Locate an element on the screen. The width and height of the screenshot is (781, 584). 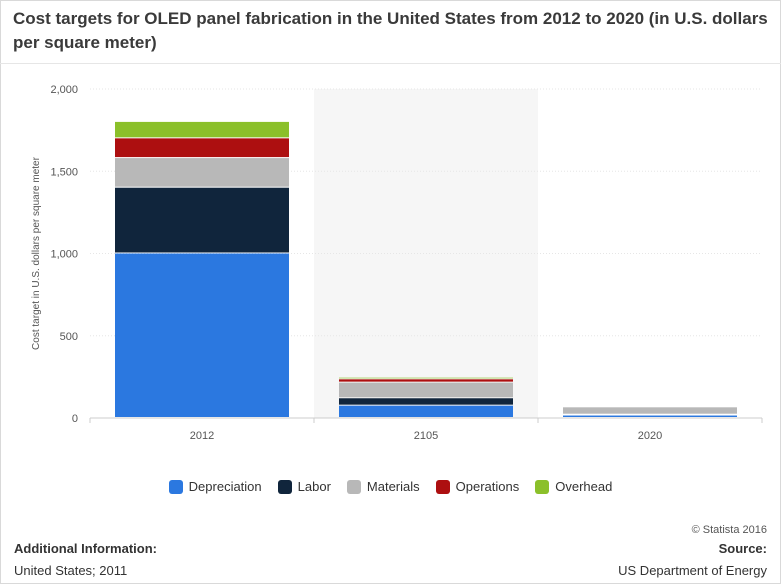
x-tick-label: 2105 is located at coordinates (426, 436).